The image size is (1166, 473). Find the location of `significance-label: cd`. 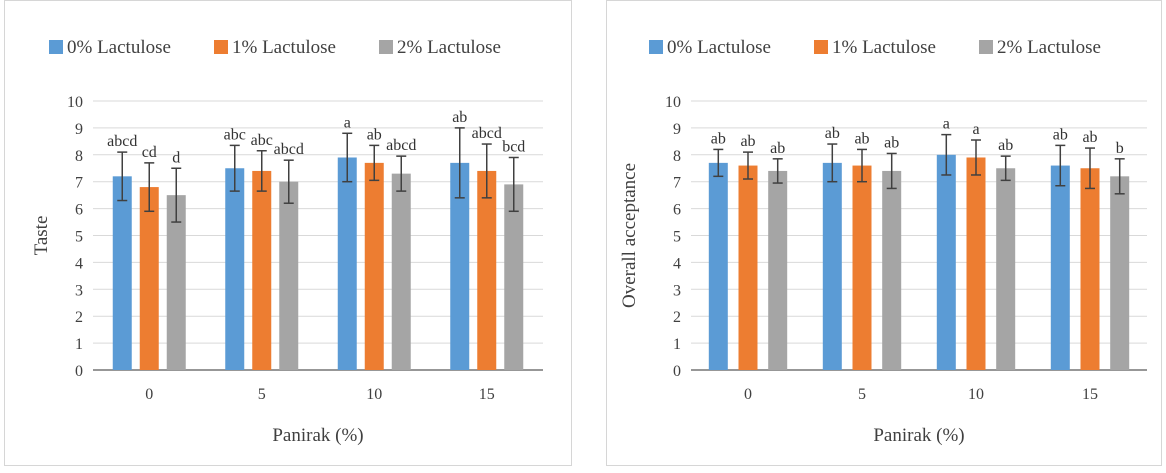

significance-label: cd is located at coordinates (149, 152).